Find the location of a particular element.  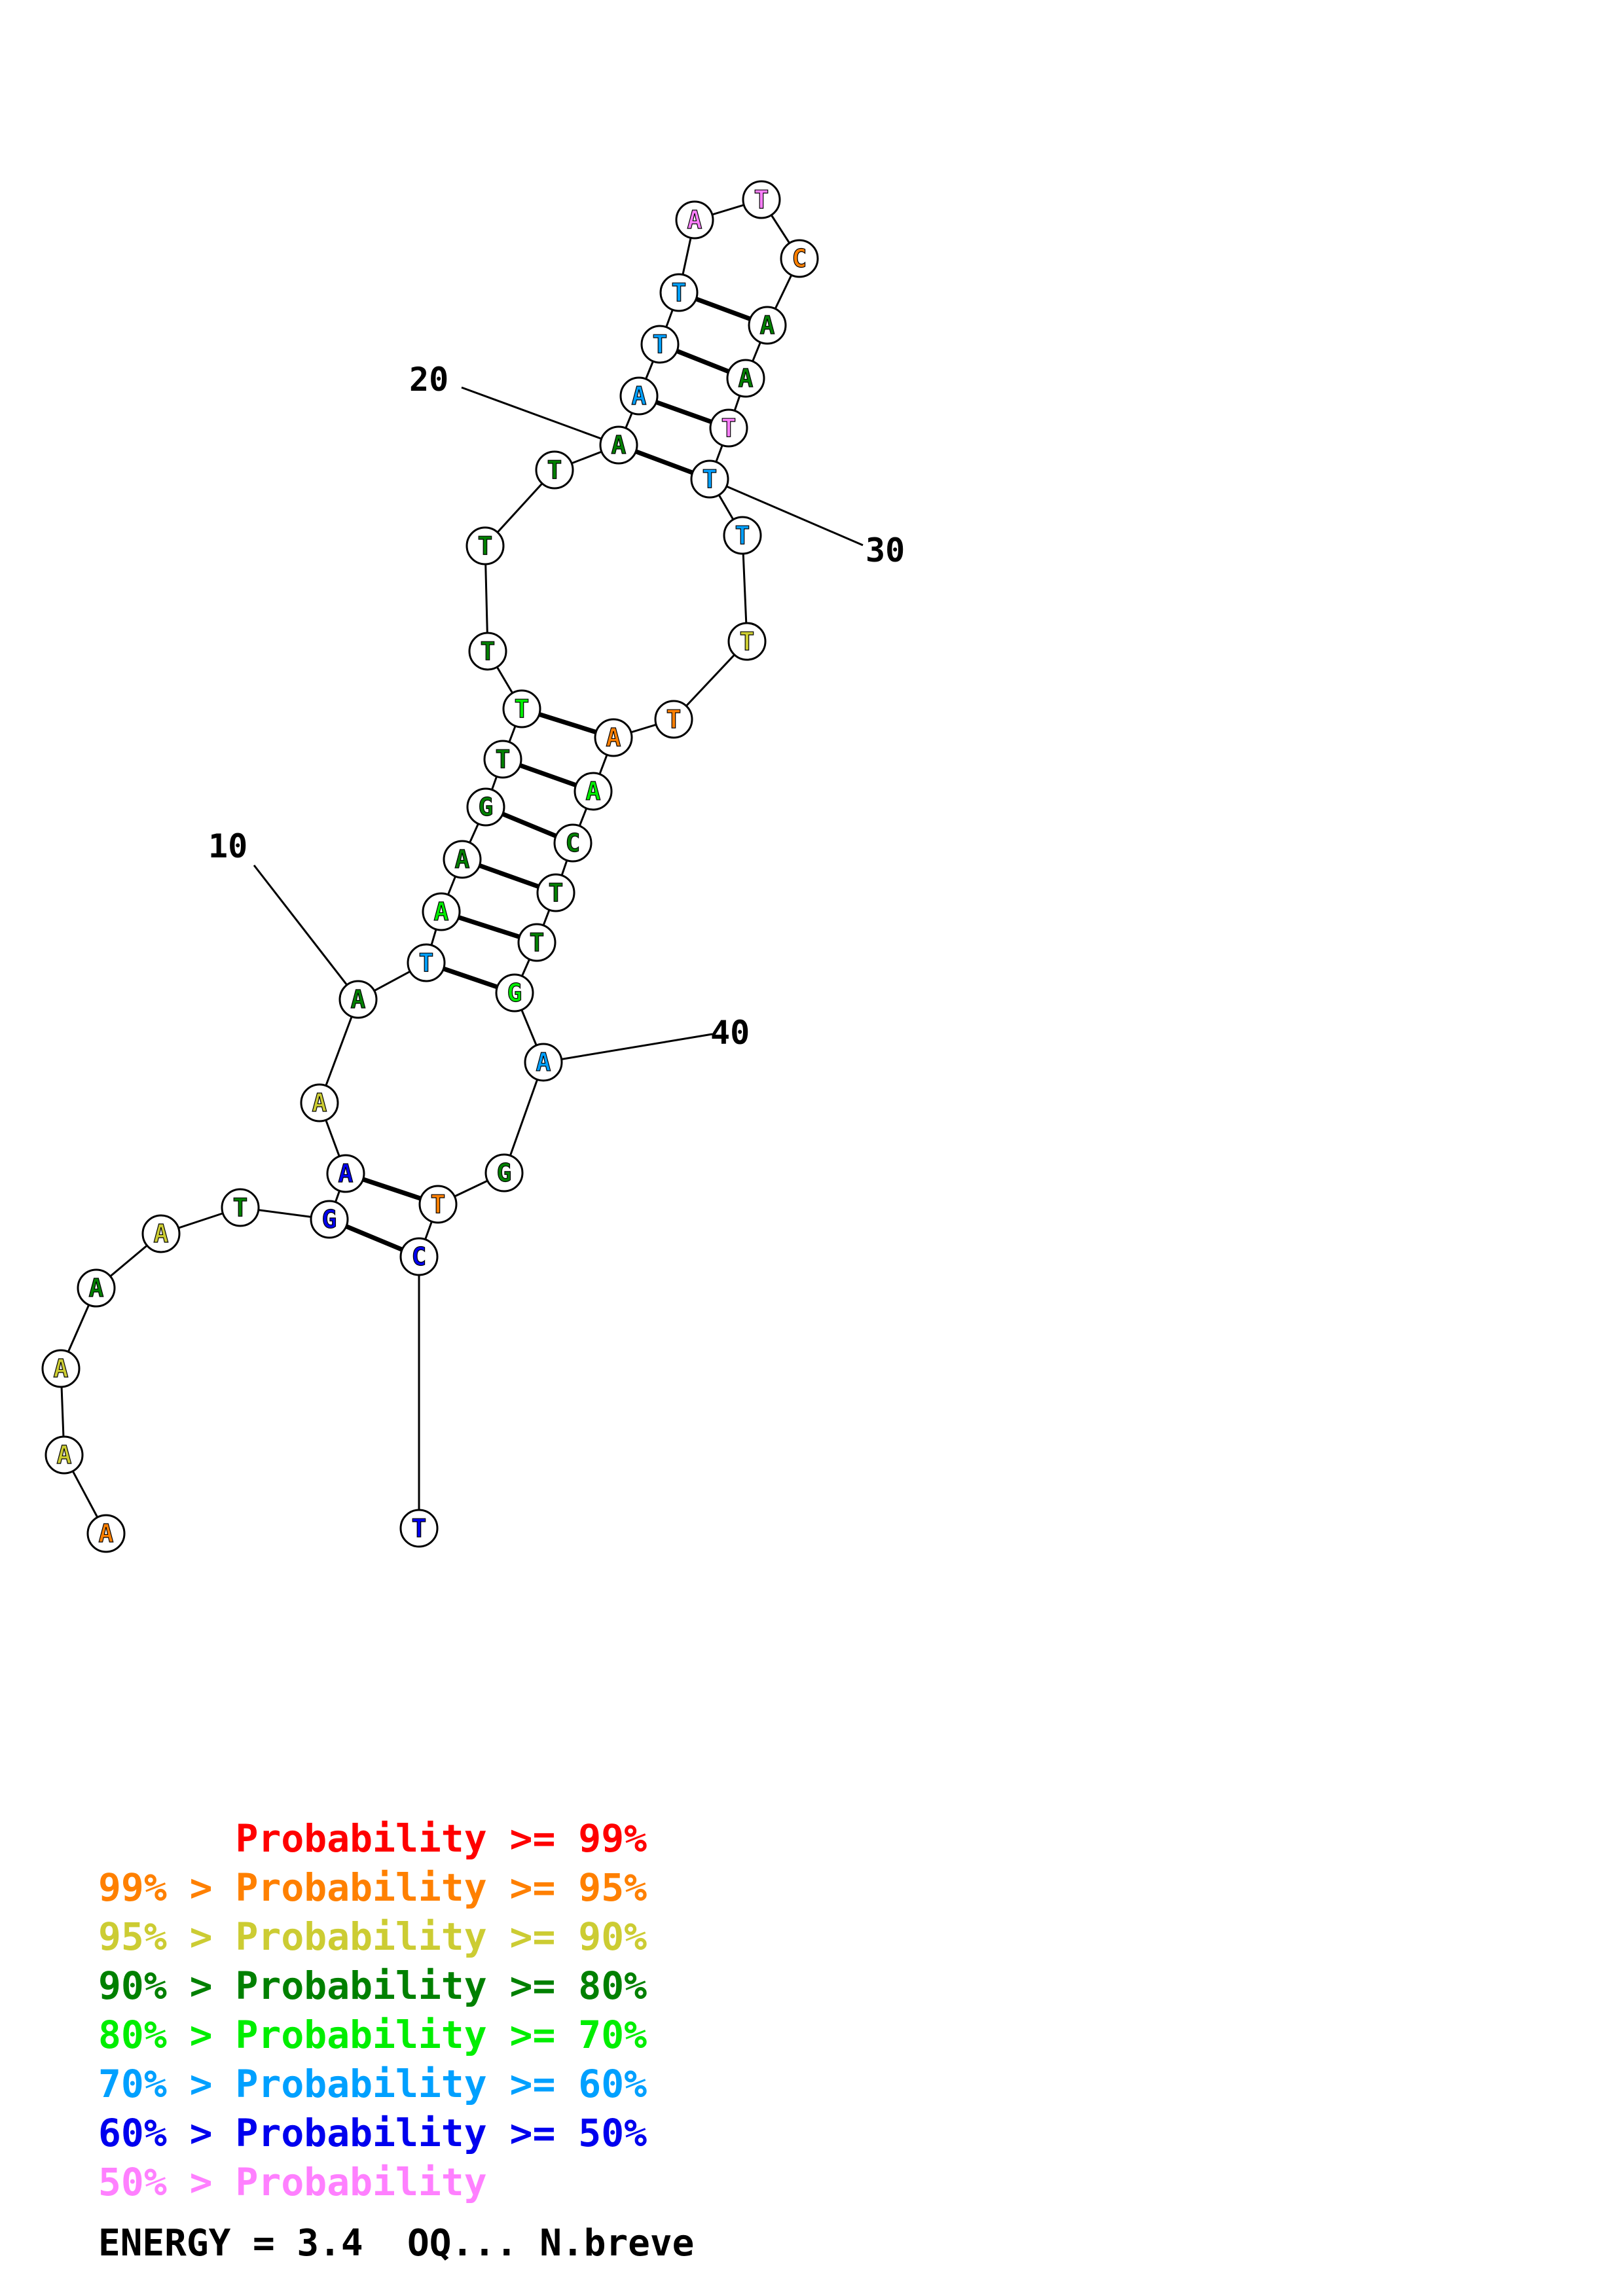

legend-row-1: Probability >= 99% is located at coordinates (396, 1840).